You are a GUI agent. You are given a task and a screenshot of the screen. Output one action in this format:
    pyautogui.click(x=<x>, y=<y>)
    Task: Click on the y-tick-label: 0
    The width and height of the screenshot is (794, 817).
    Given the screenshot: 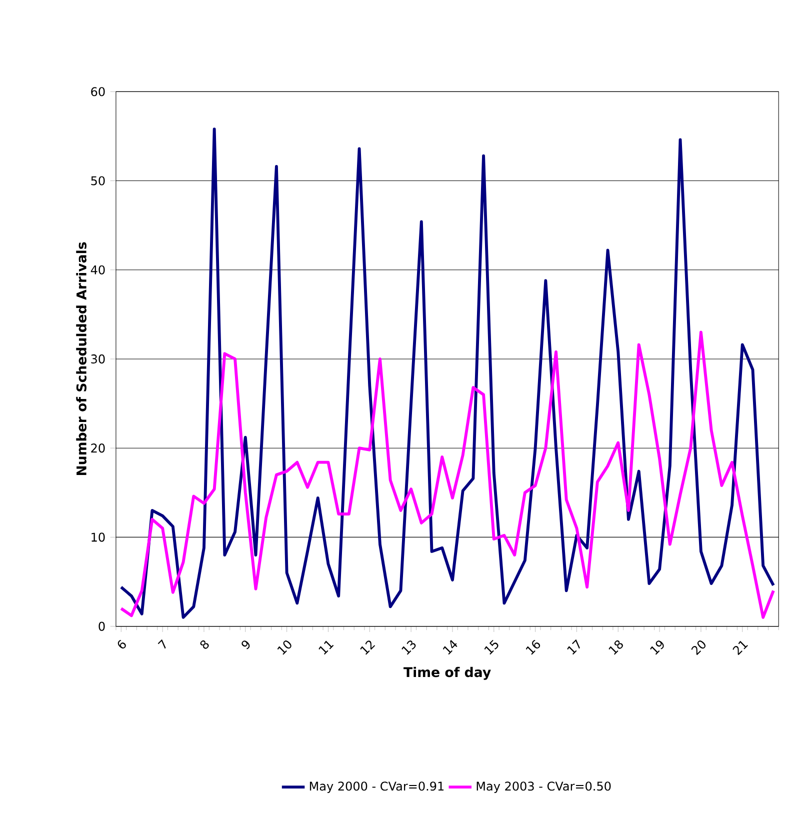 What is the action you would take?
    pyautogui.click(x=101, y=626)
    